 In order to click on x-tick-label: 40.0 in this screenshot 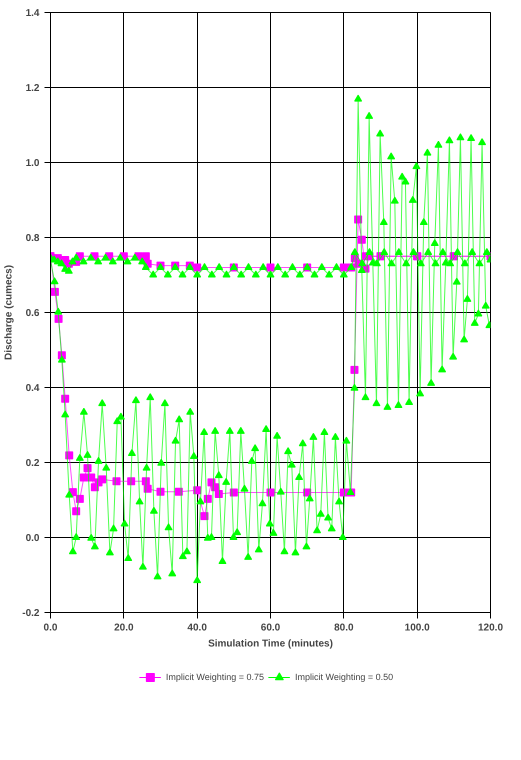, I will do `click(197, 628)`.